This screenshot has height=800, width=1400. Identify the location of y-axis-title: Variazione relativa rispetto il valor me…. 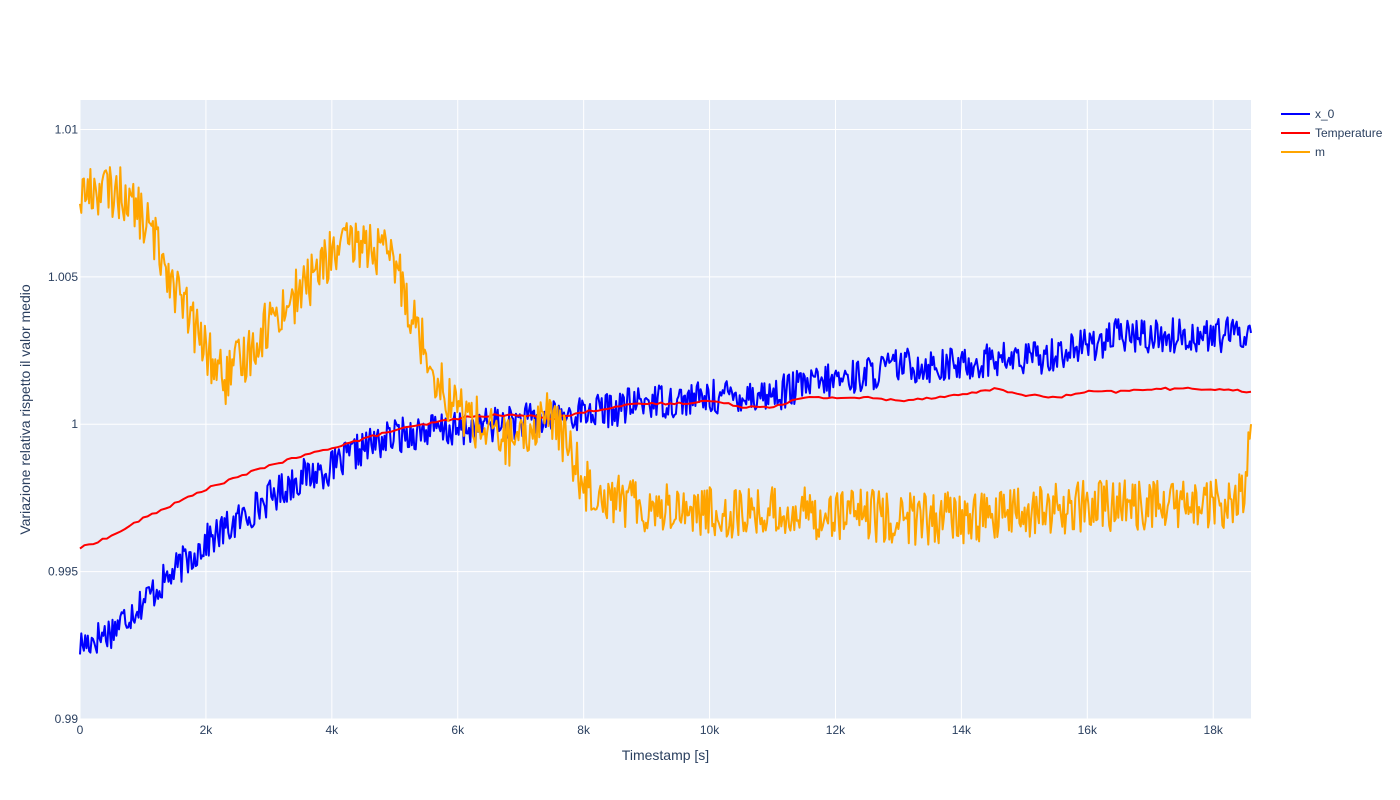
(25, 409).